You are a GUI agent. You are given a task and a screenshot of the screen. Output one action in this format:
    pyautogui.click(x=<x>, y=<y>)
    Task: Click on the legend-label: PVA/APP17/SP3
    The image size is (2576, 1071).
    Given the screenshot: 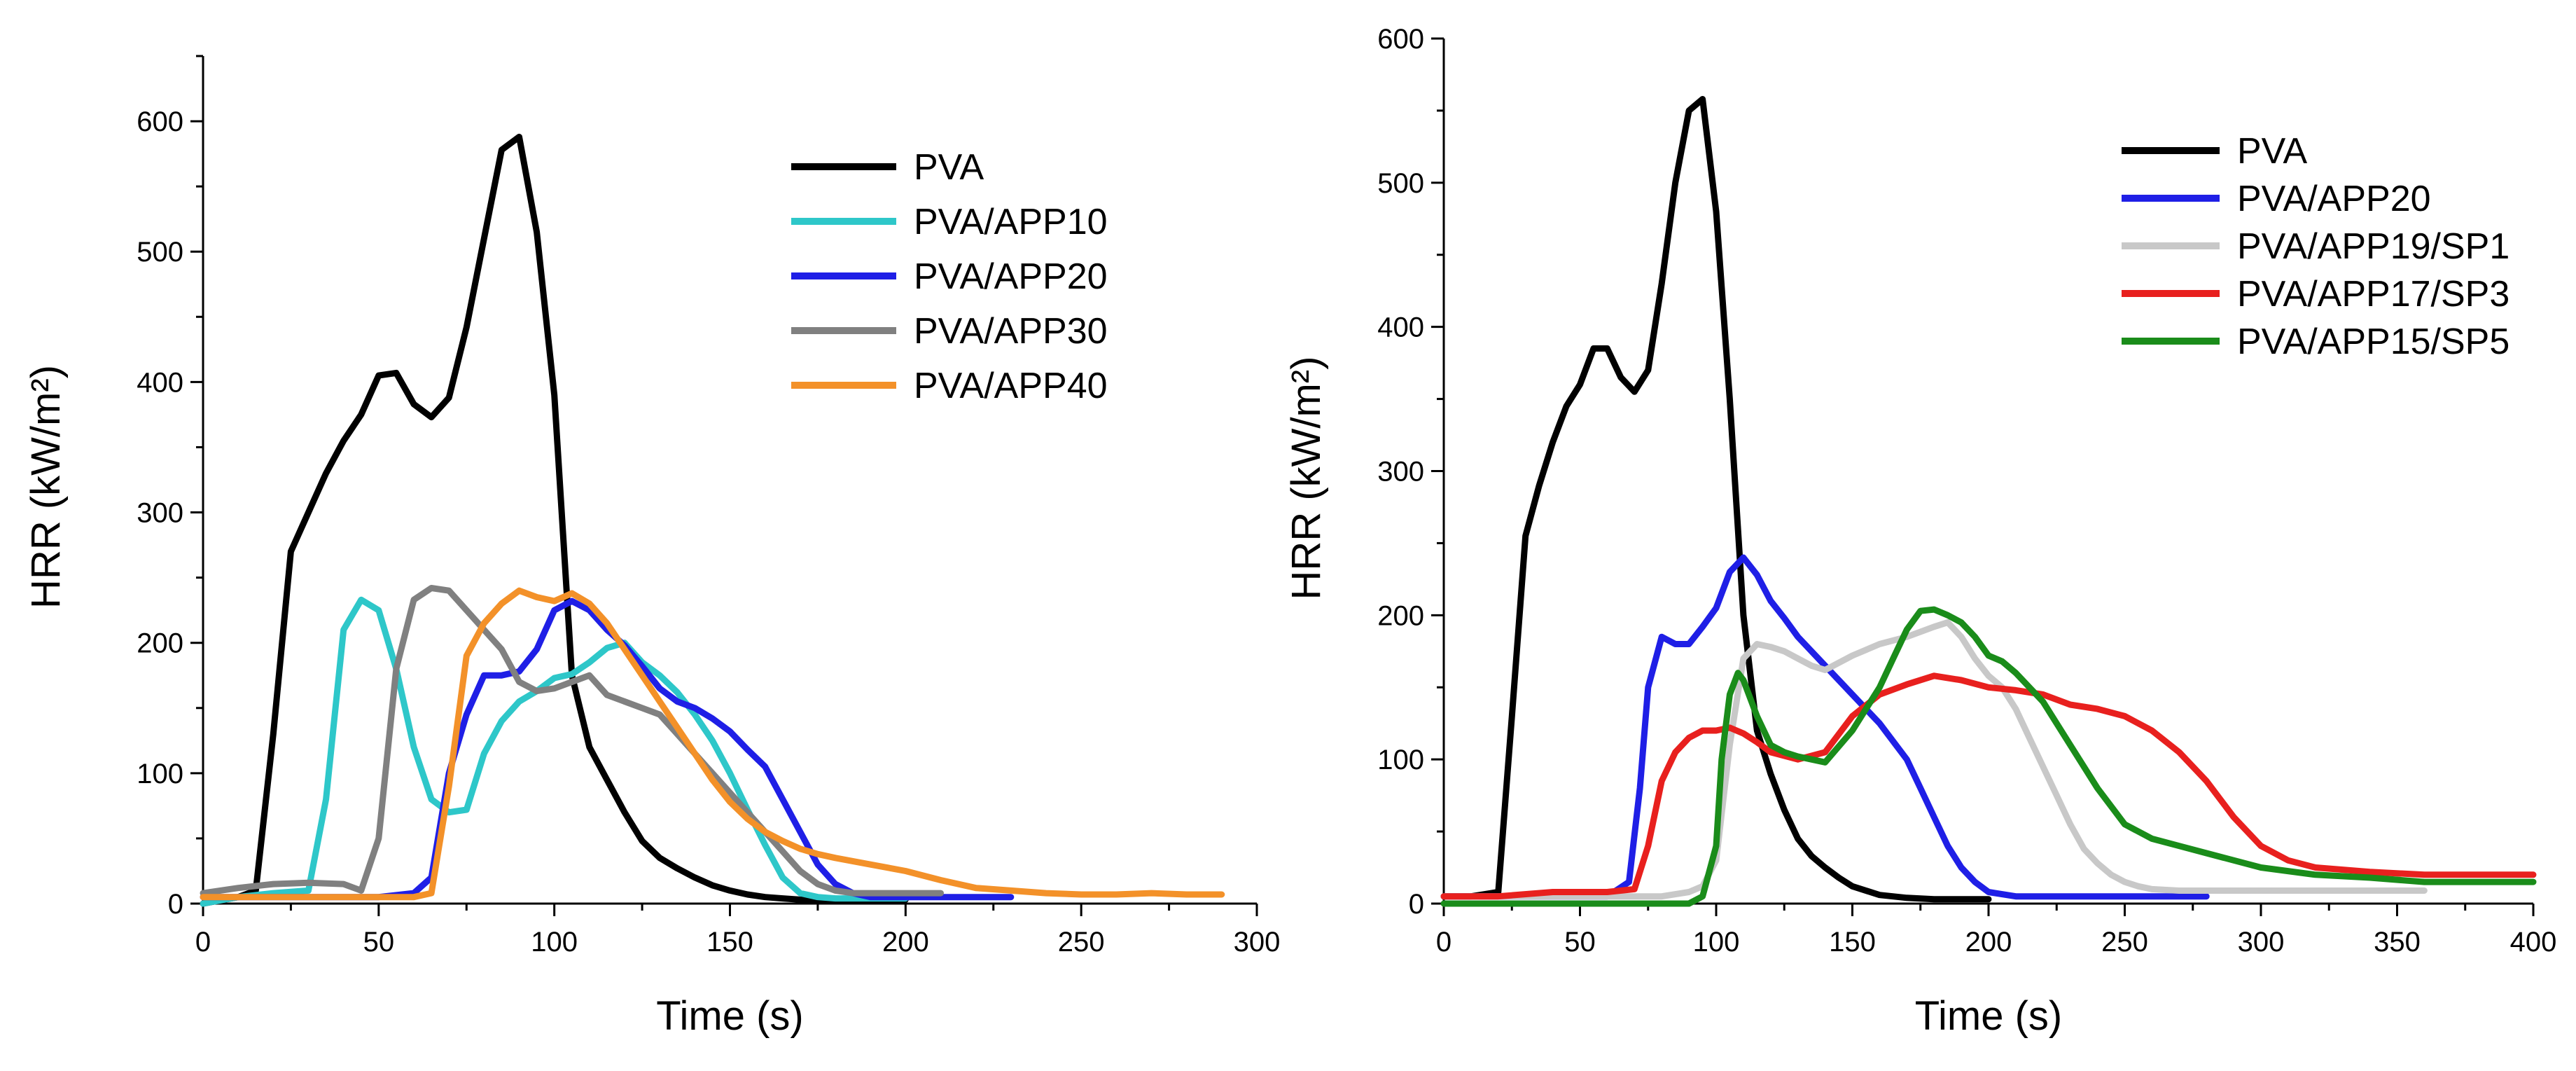 What is the action you would take?
    pyautogui.click(x=2373, y=294)
    